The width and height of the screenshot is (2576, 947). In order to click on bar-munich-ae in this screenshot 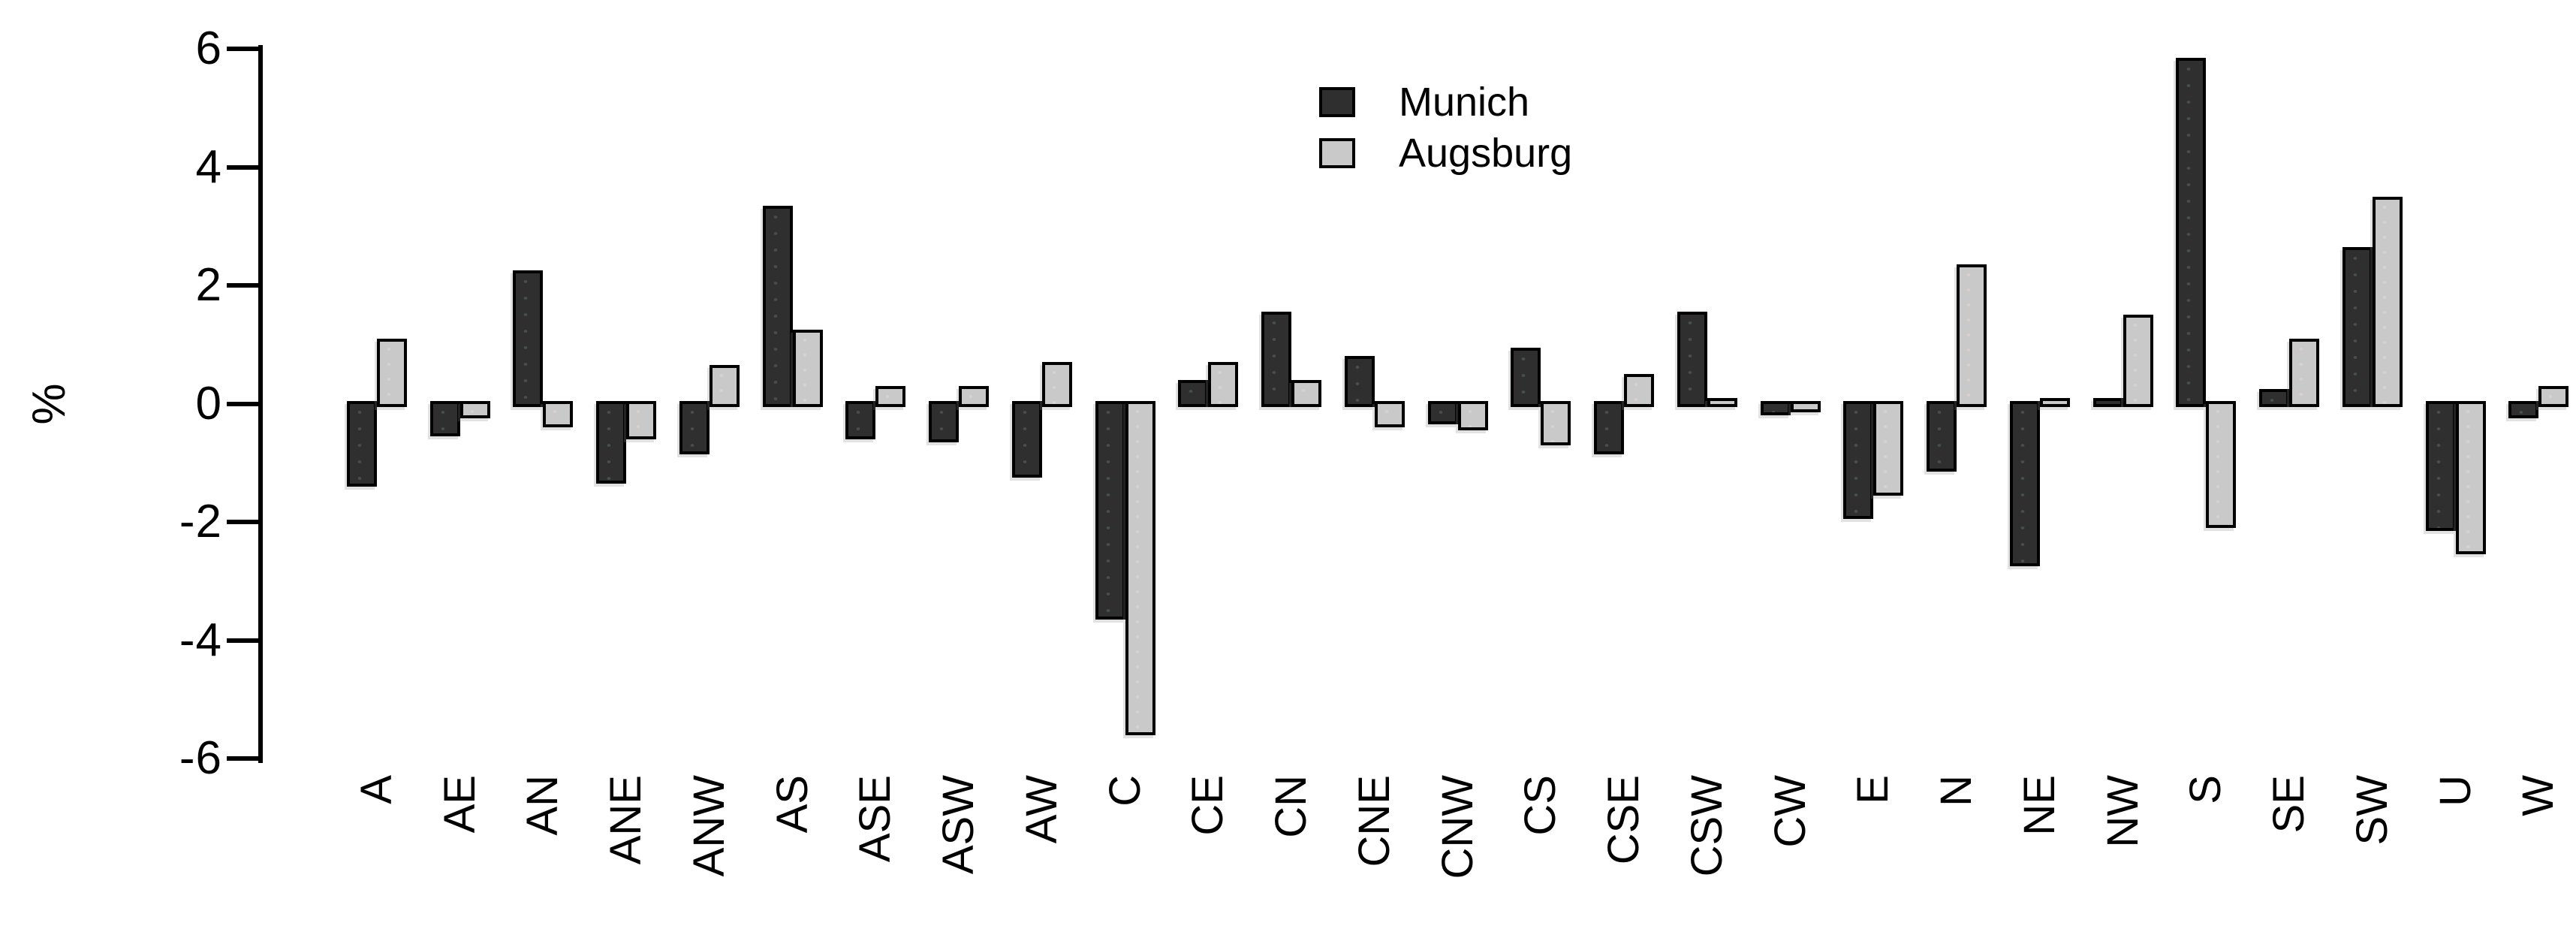, I will do `click(444, 418)`.